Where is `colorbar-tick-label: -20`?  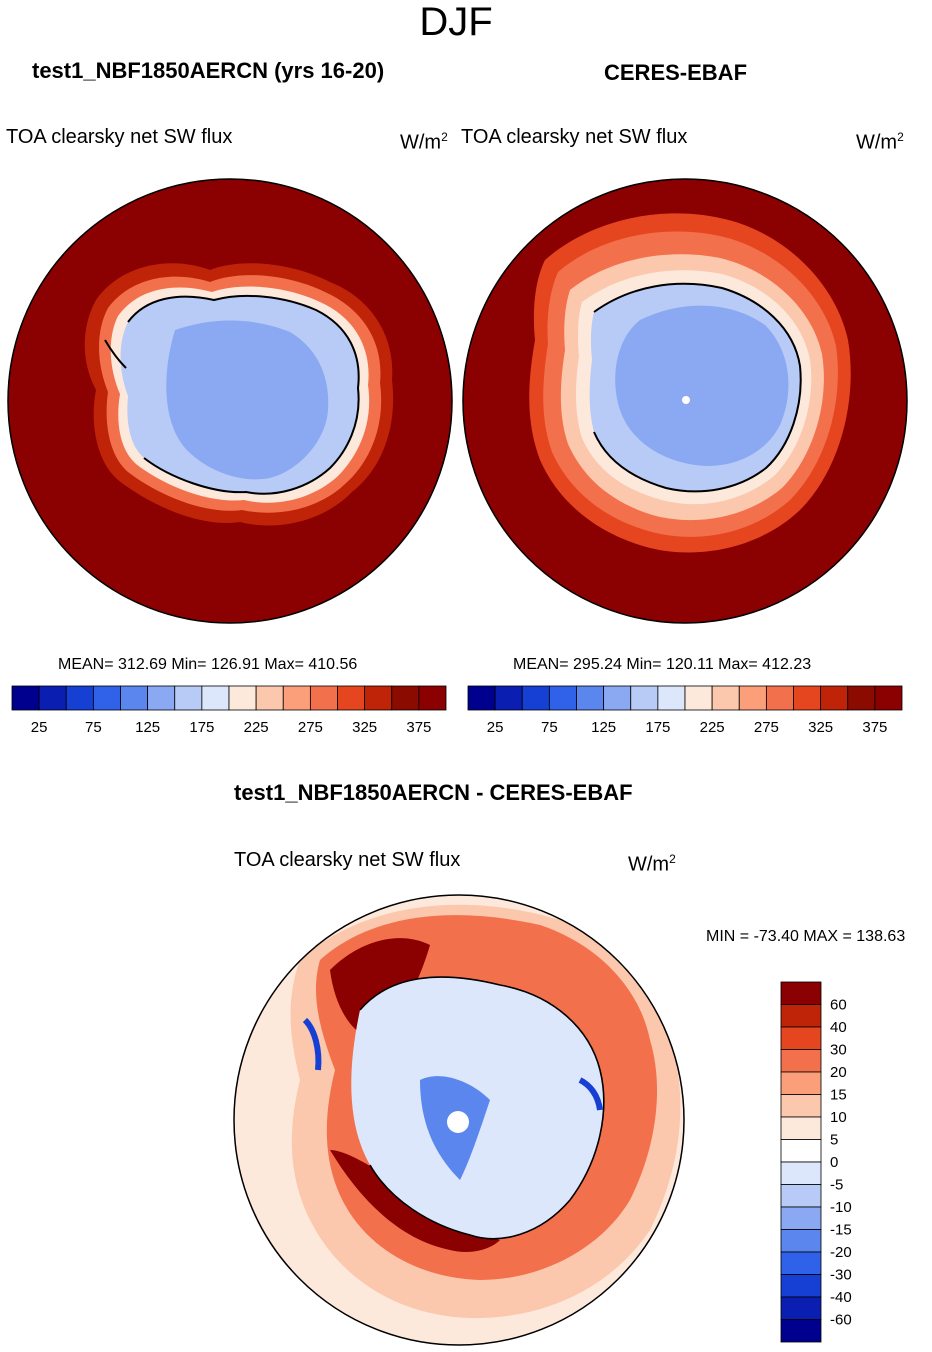
colorbar-tick-label: -20 is located at coordinates (841, 1252).